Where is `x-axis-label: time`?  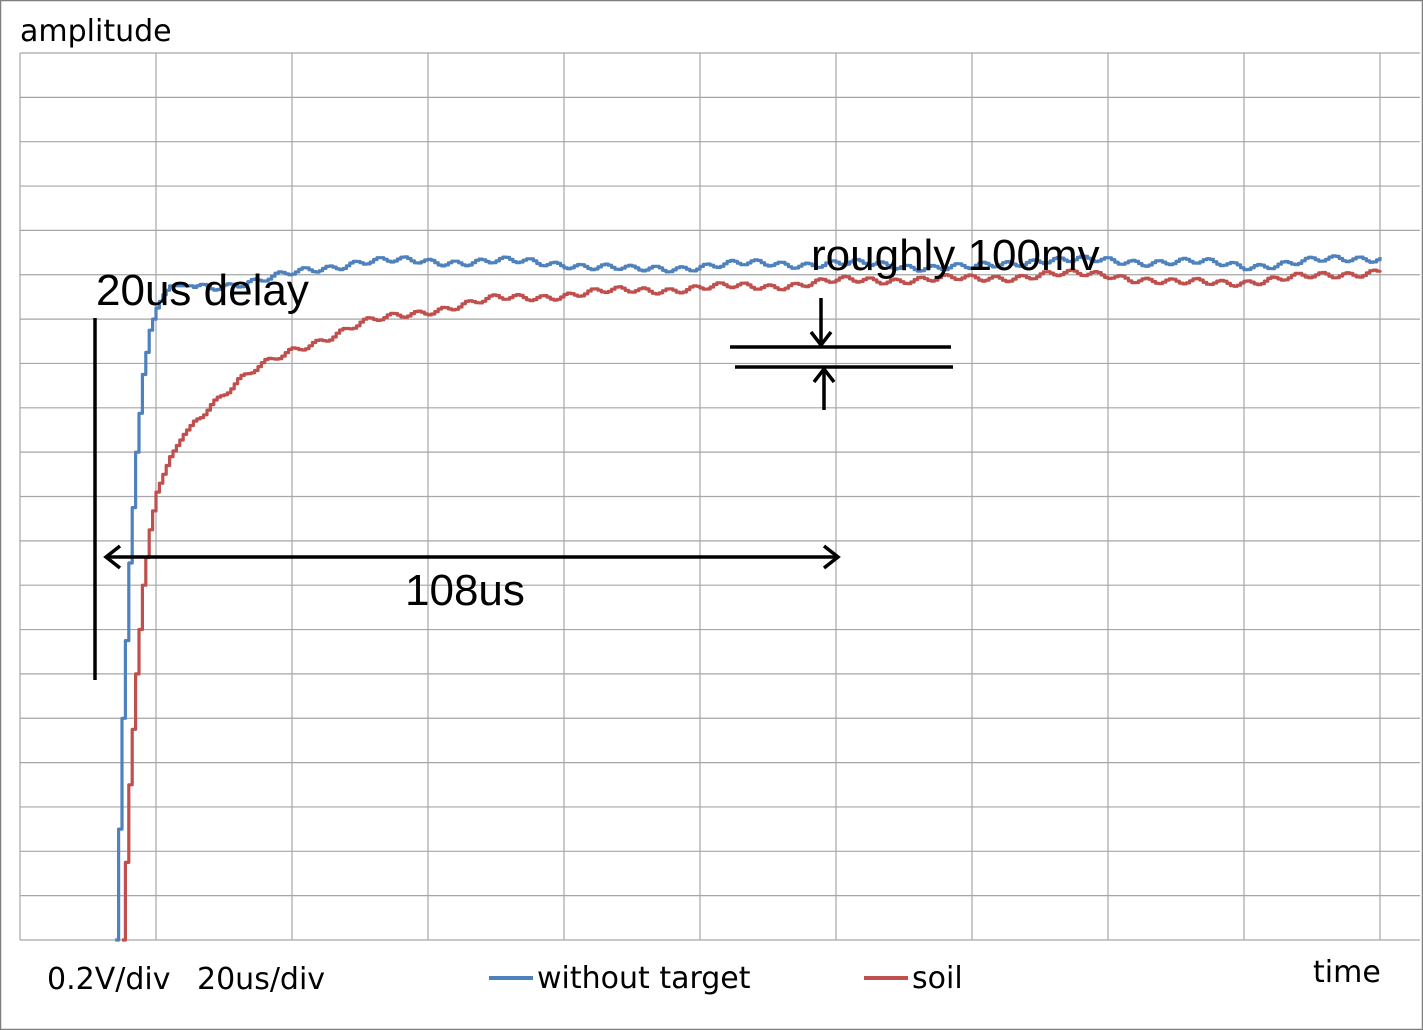
x-axis-label: time is located at coordinates (1347, 972).